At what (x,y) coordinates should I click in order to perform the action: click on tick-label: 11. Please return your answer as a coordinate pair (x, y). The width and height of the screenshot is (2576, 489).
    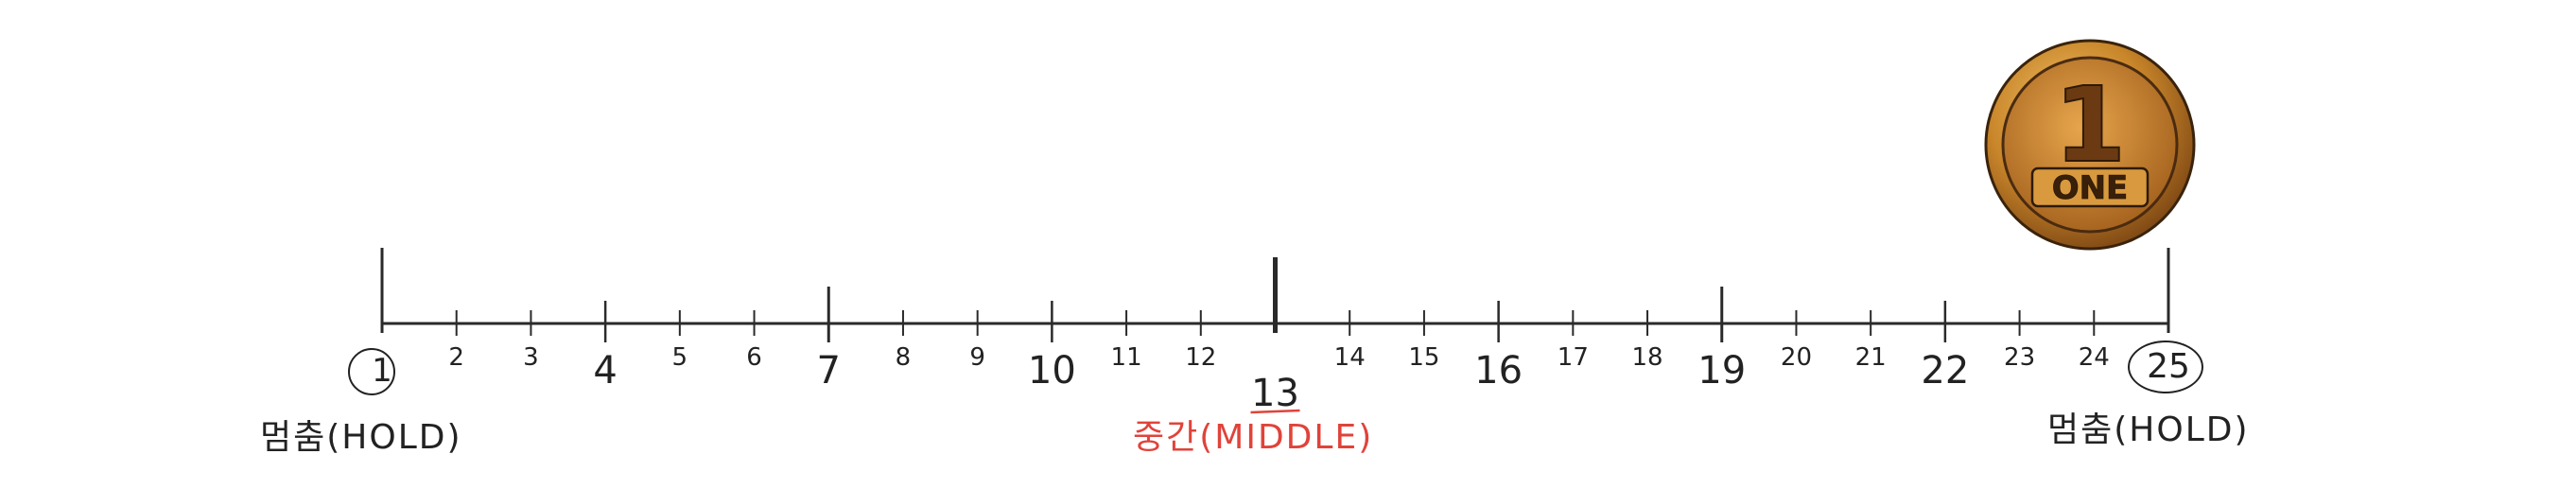
    Looking at the image, I should click on (1126, 357).